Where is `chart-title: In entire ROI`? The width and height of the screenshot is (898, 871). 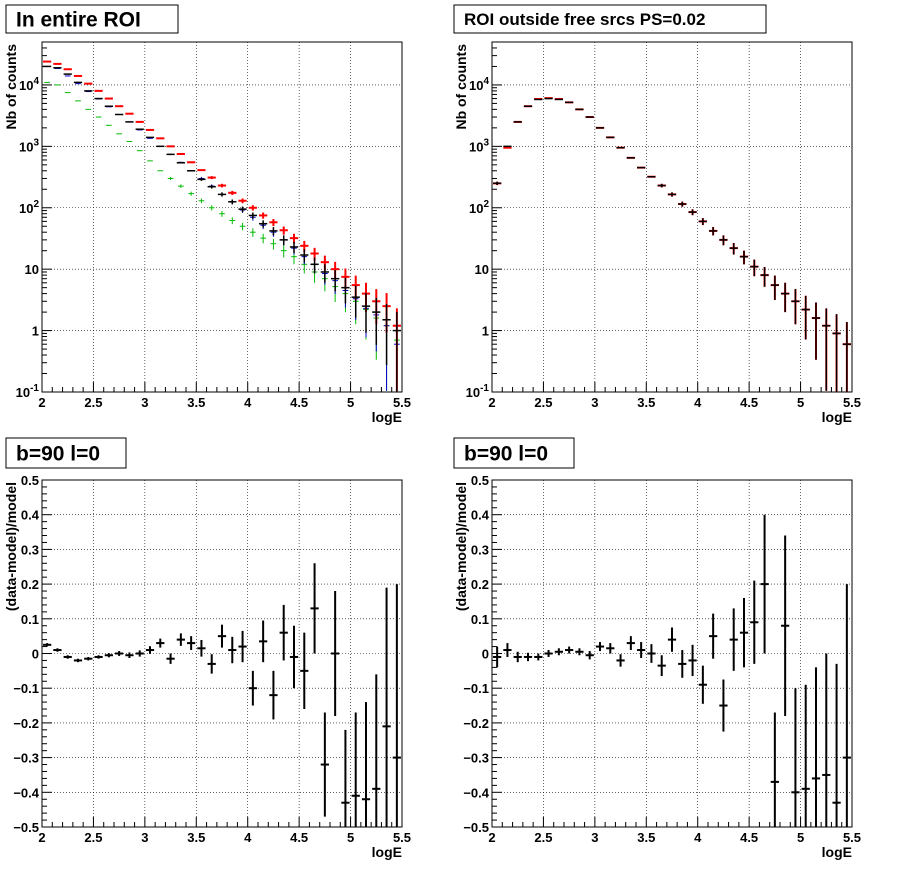 chart-title: In entire ROI is located at coordinates (78, 20).